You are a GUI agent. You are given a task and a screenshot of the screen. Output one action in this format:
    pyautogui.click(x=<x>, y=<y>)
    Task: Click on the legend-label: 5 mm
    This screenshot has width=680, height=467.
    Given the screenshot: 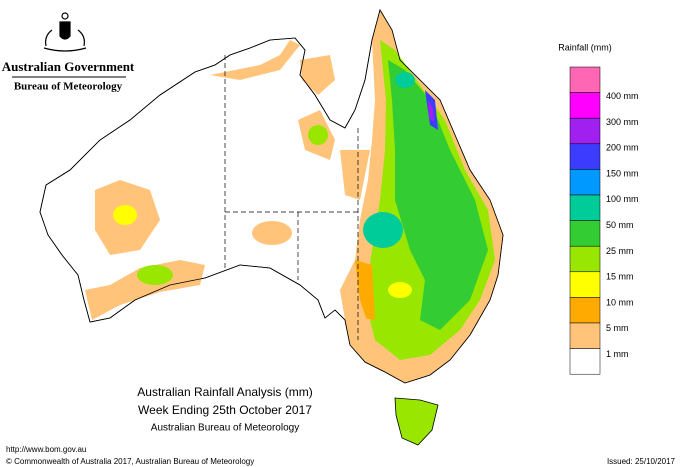 What is the action you would take?
    pyautogui.click(x=617, y=328)
    